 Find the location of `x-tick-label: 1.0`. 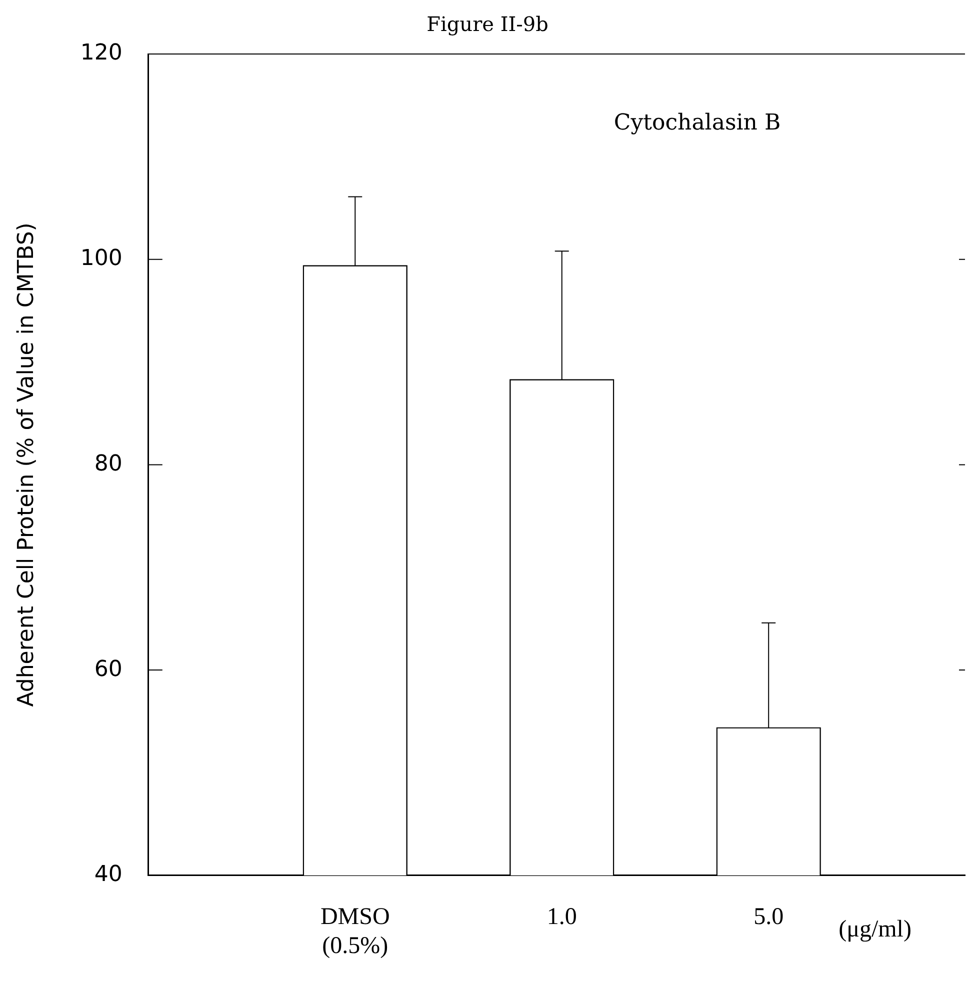

x-tick-label: 1.0 is located at coordinates (561, 917).